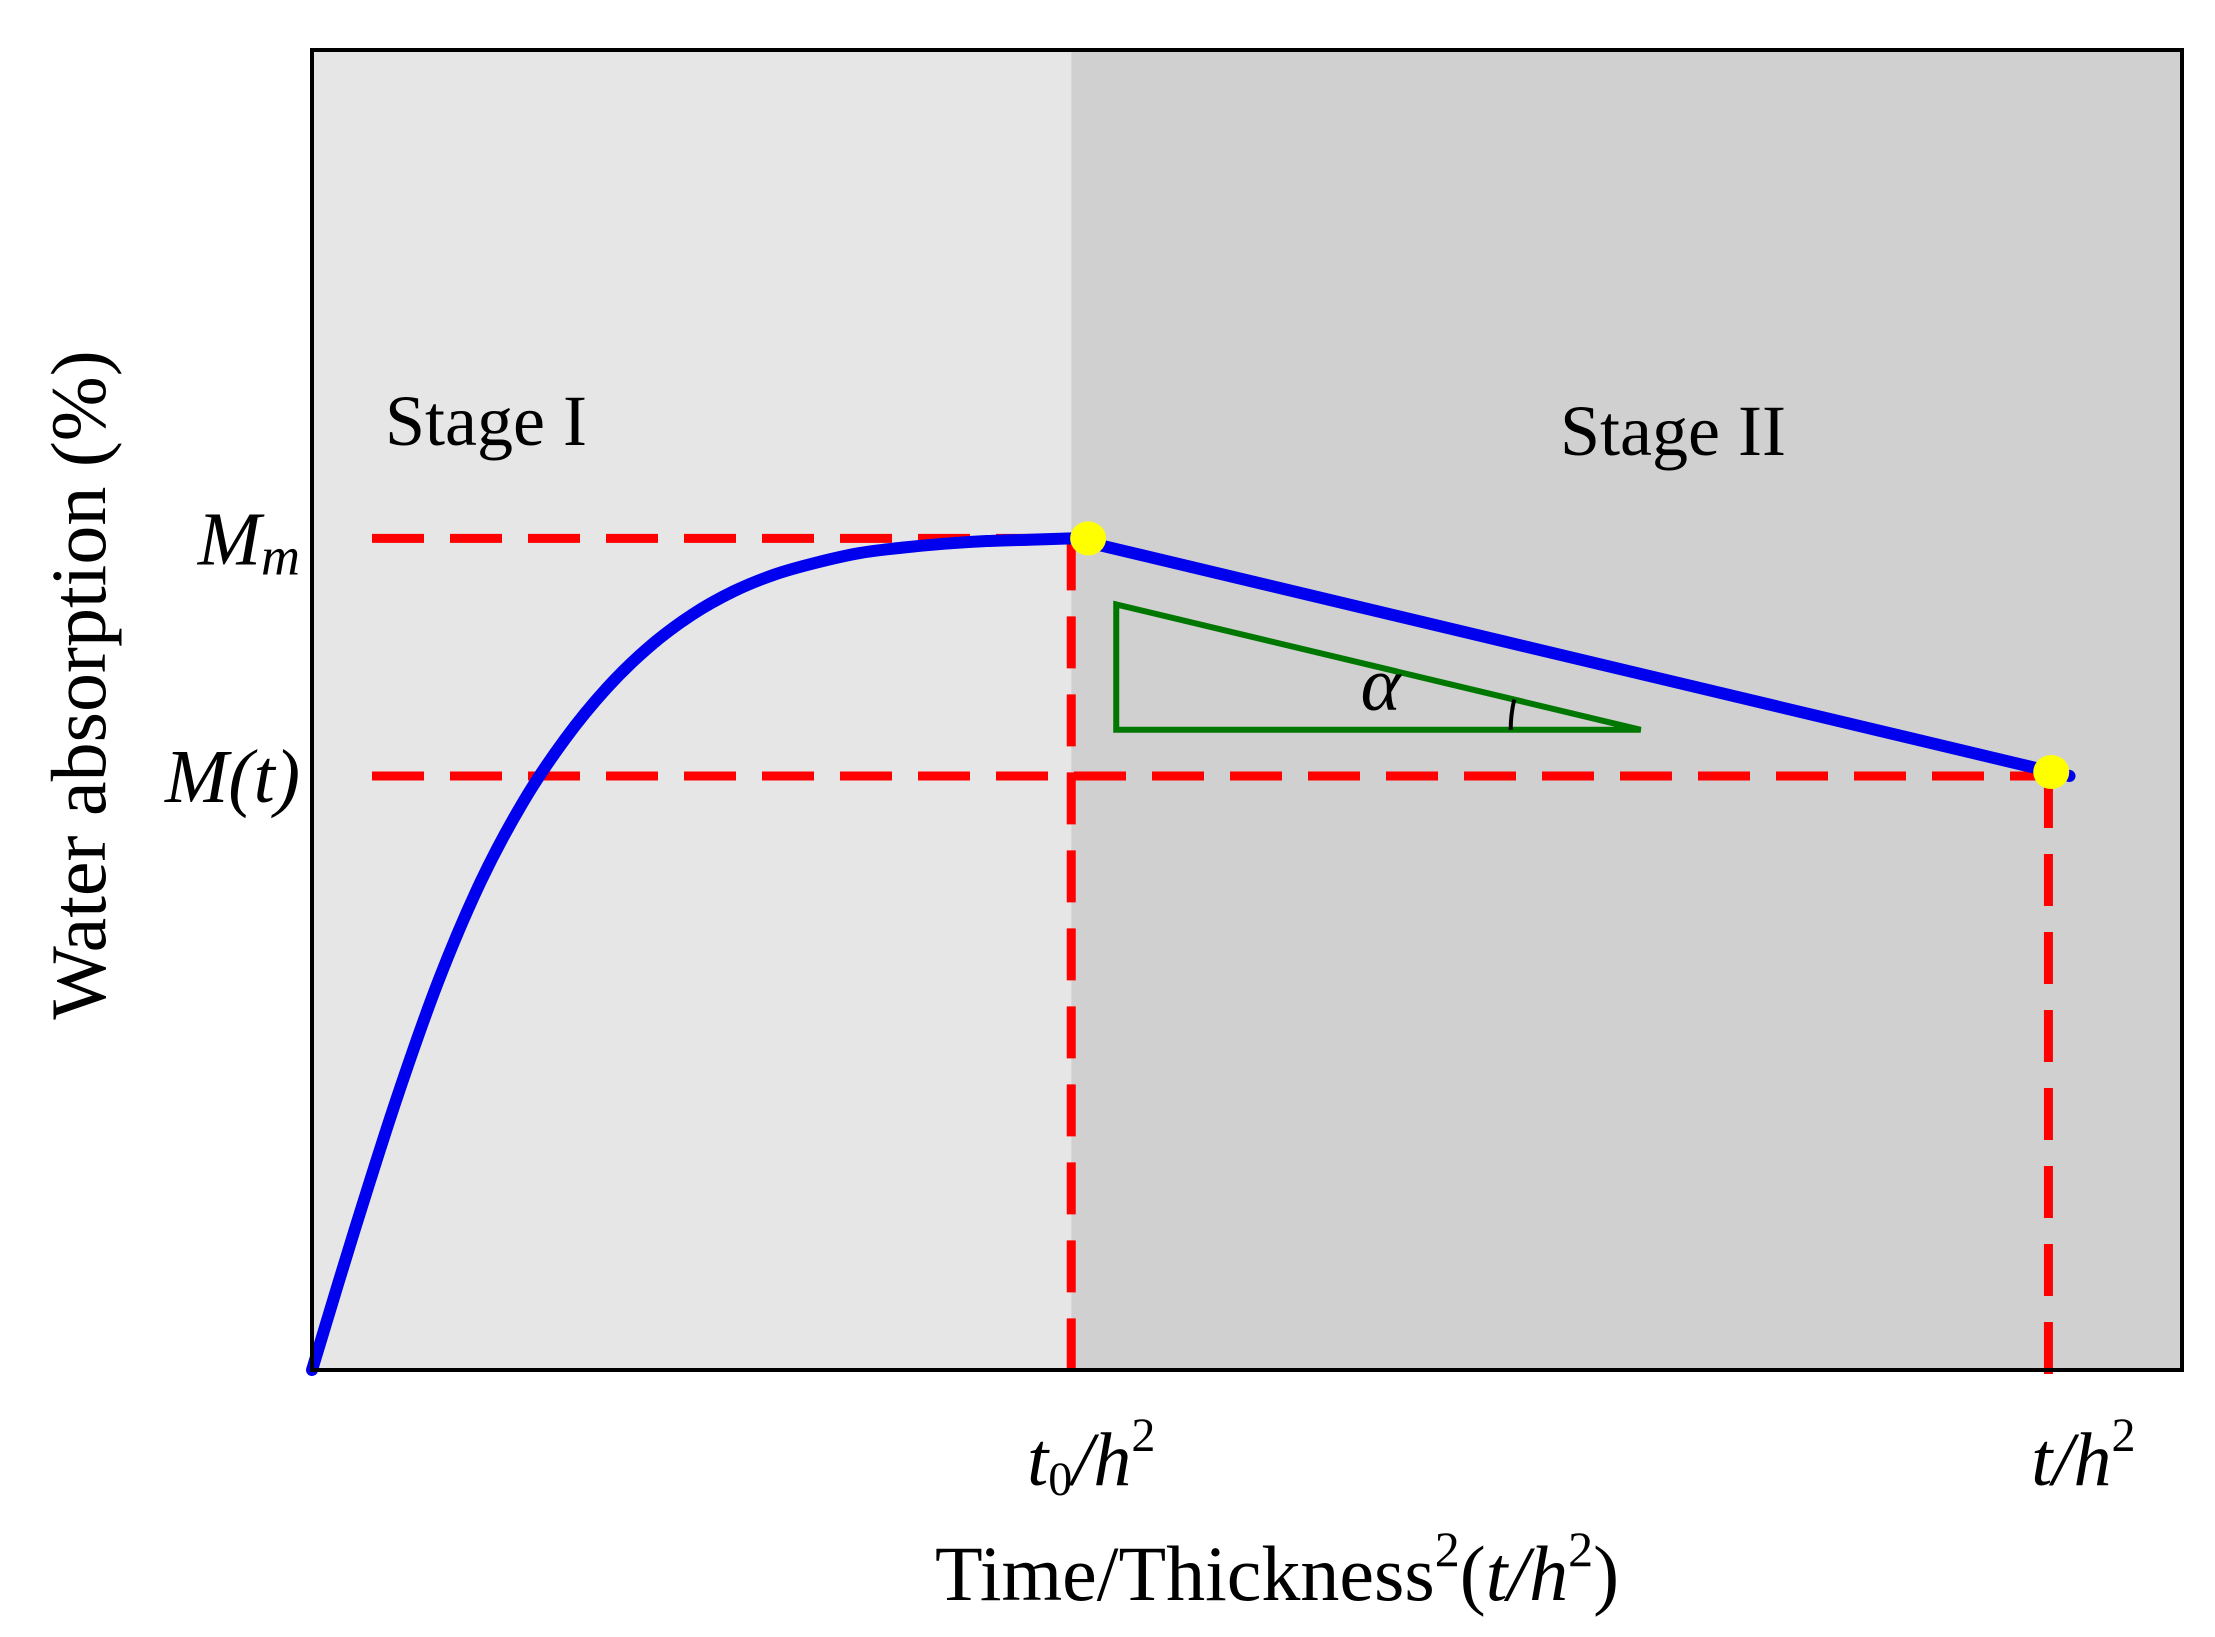  What do you see at coordinates (280, 556) in the screenshot?
I see `y-tick-0-sub: m` at bounding box center [280, 556].